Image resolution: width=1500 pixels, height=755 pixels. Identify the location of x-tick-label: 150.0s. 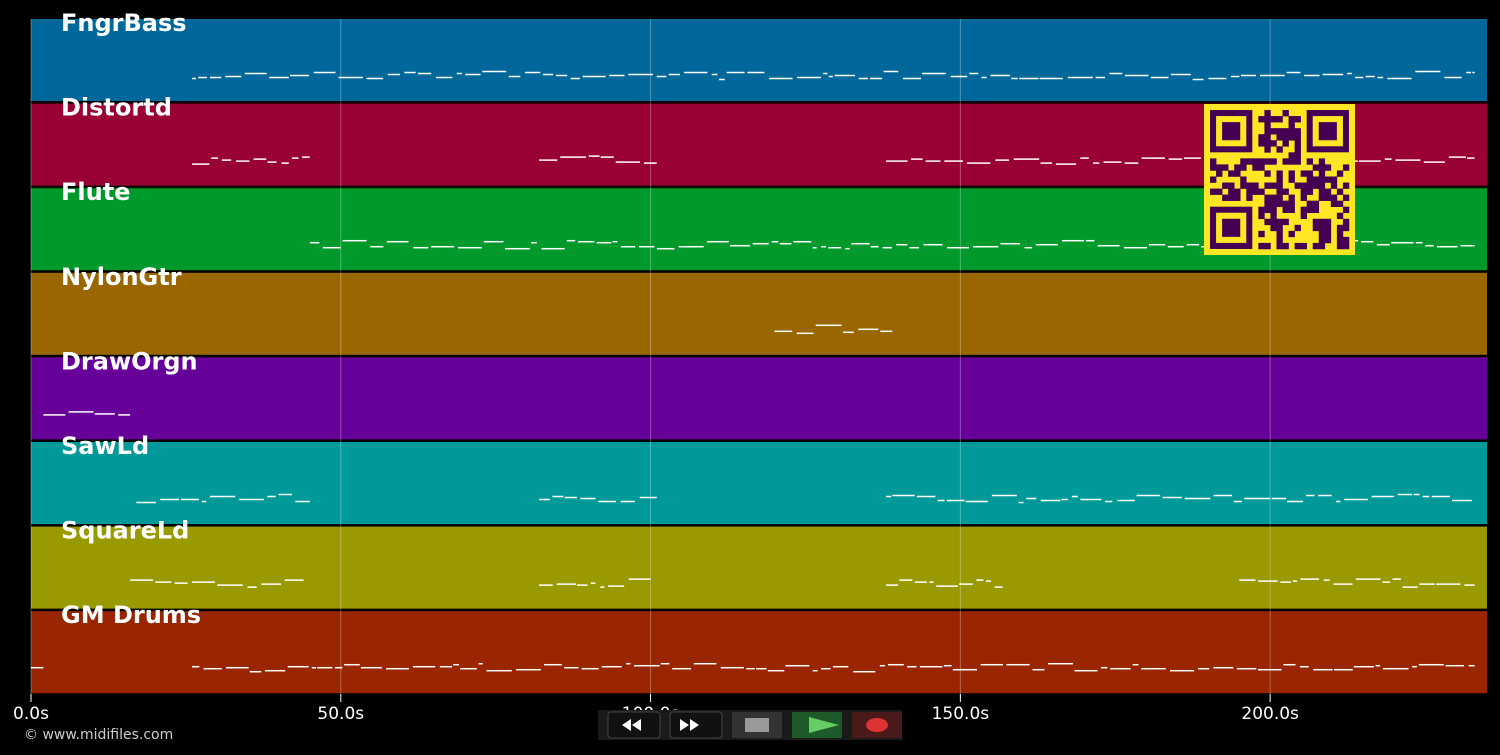
(961, 714).